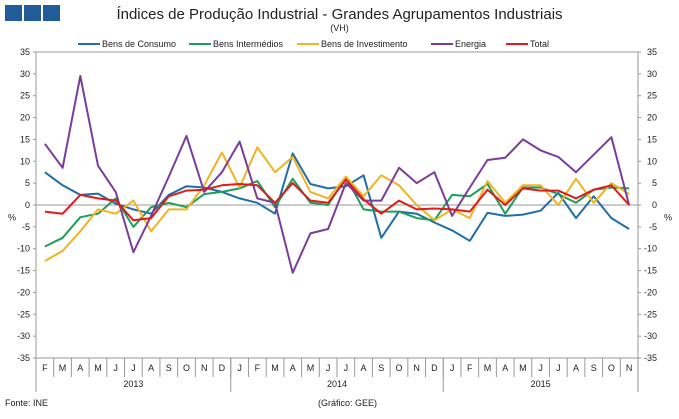  I want to click on footer-credit: (Gráfico: GEE), so click(348, 403).